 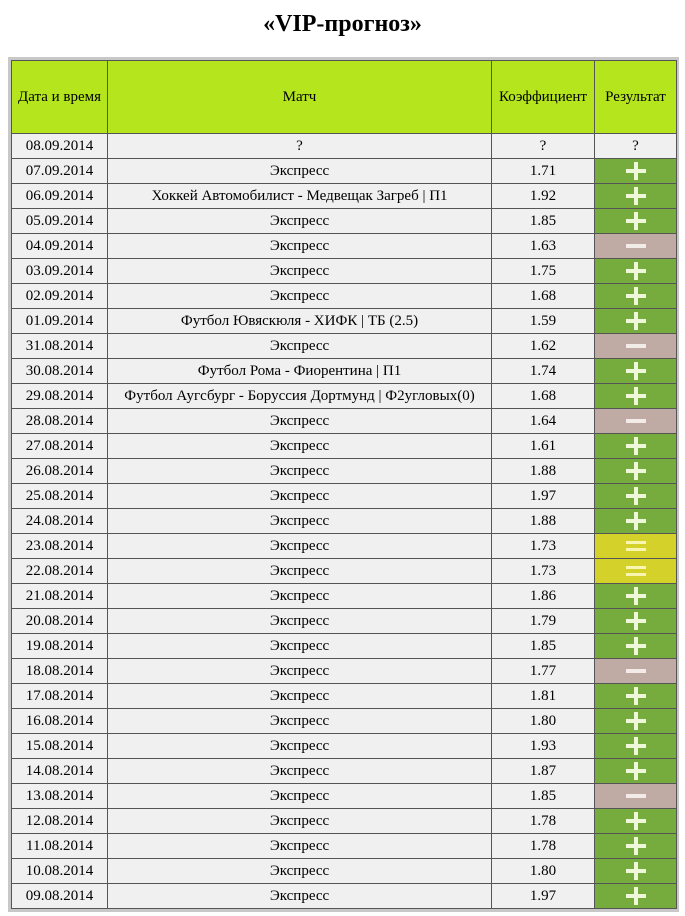 What do you see at coordinates (543, 571) in the screenshot?
I see `cell-coefficient: 1.73` at bounding box center [543, 571].